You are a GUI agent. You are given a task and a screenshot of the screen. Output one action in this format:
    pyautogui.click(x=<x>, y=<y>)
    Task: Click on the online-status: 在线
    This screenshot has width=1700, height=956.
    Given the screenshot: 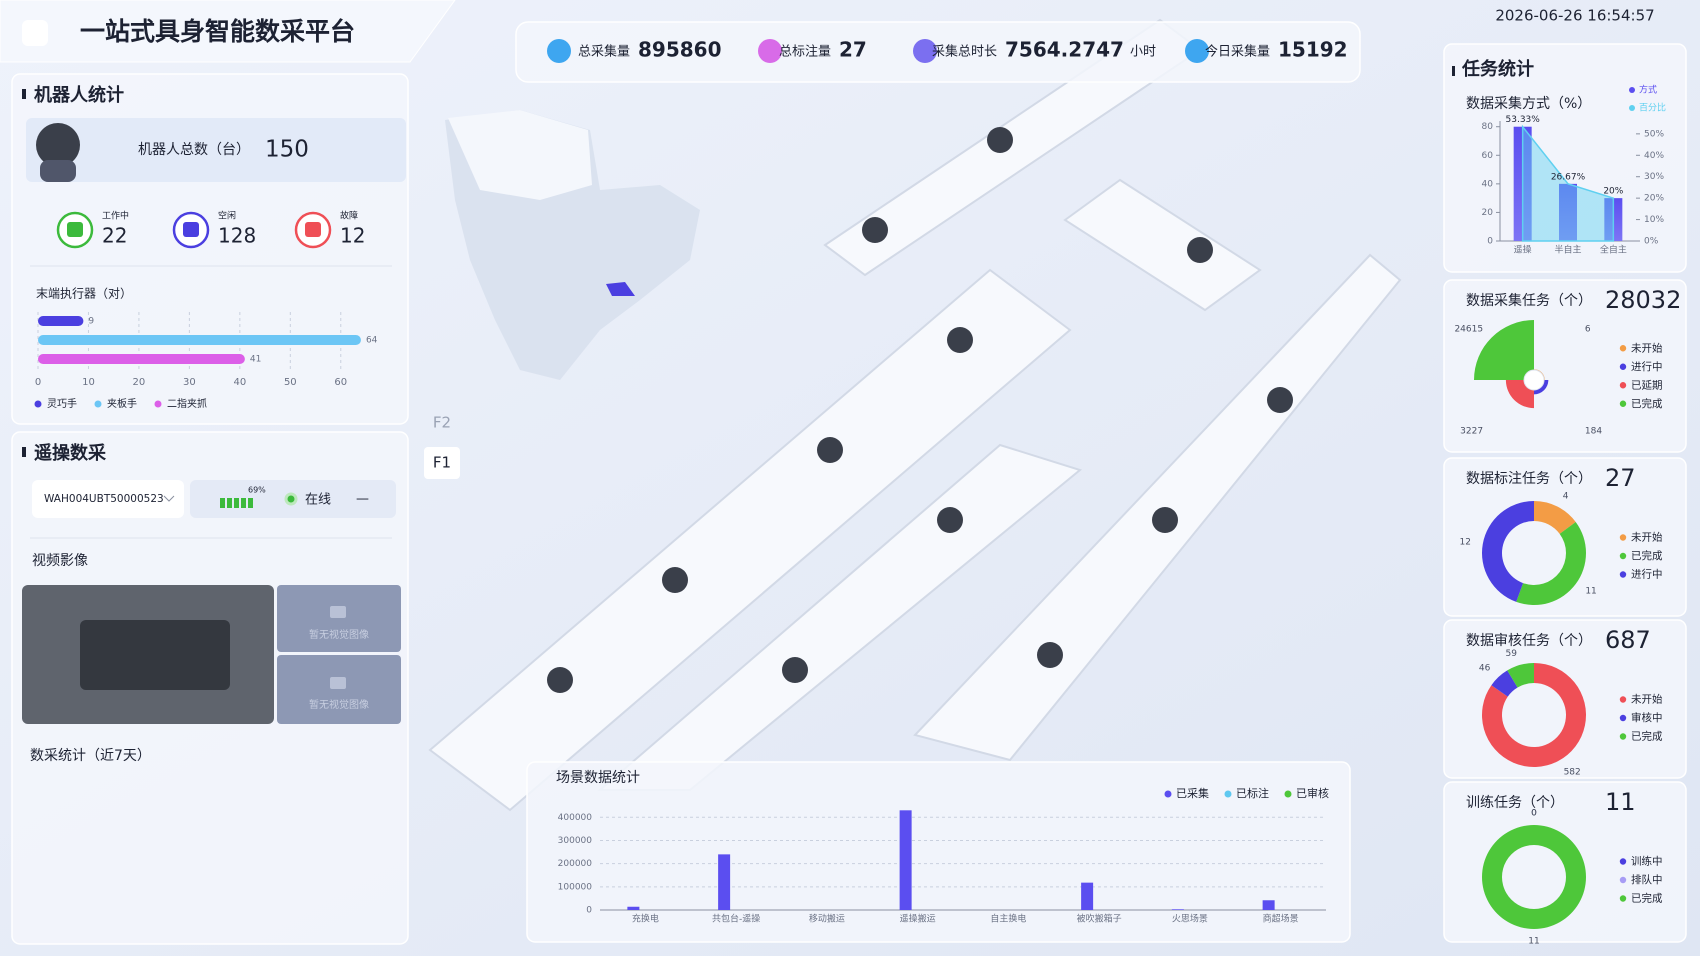 What is the action you would take?
    pyautogui.click(x=318, y=500)
    